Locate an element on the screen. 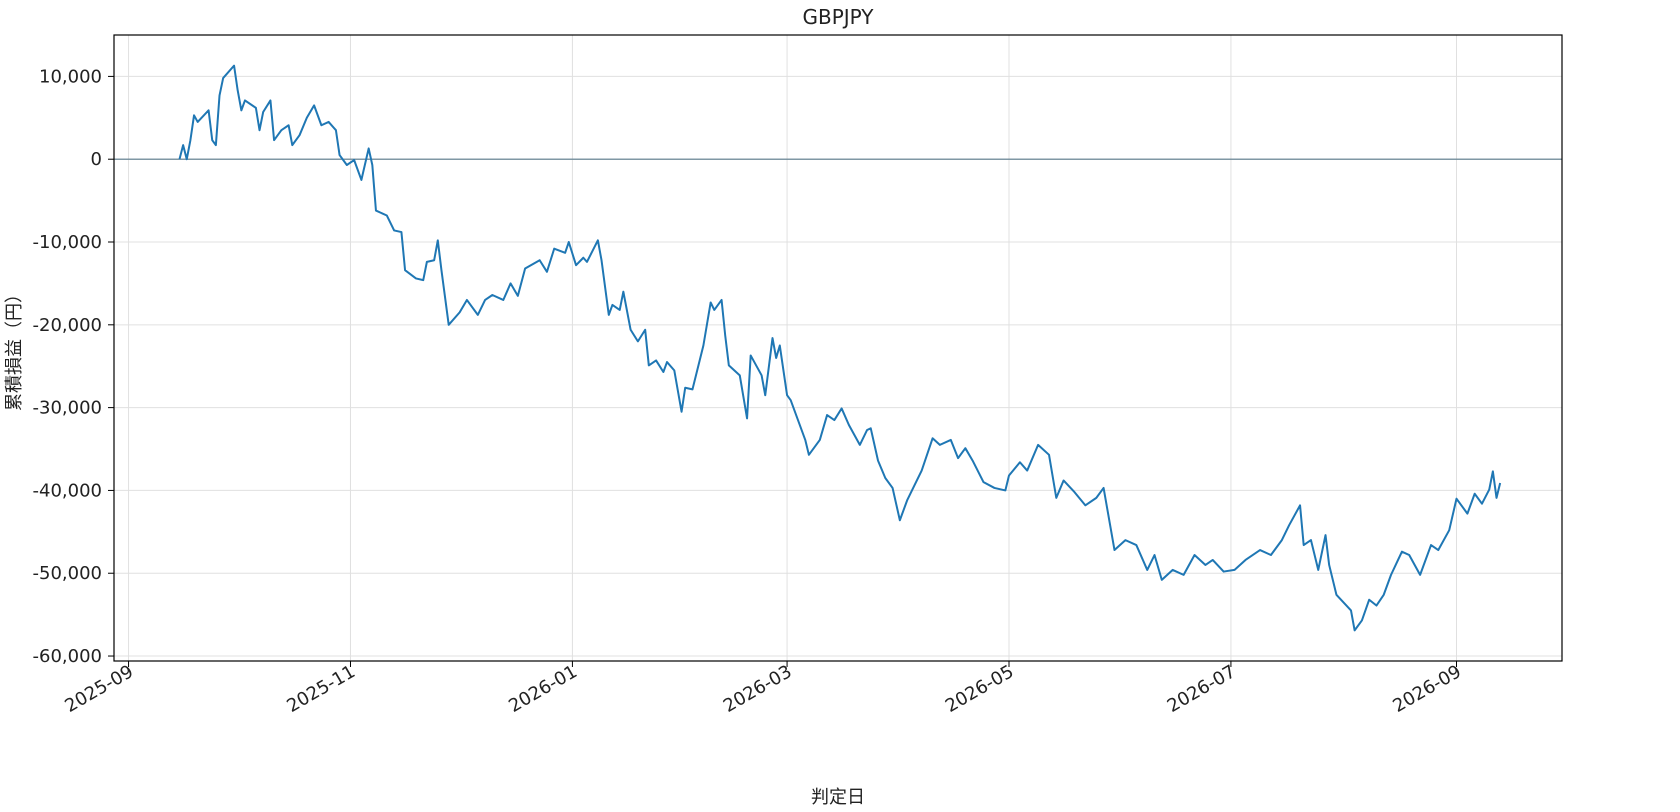 The image size is (1680, 812). x-tick-label: 2026-01 is located at coordinates (543, 689).